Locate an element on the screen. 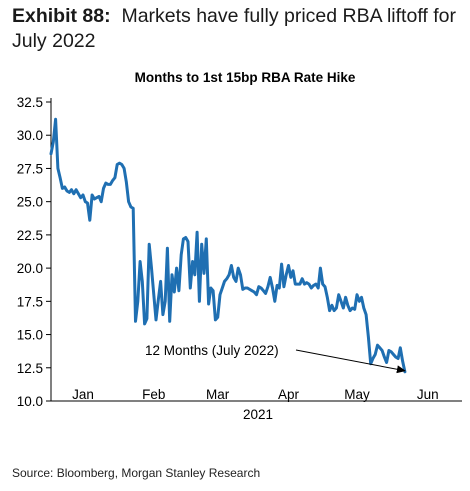  x-tick-label: Mar is located at coordinates (218, 394).